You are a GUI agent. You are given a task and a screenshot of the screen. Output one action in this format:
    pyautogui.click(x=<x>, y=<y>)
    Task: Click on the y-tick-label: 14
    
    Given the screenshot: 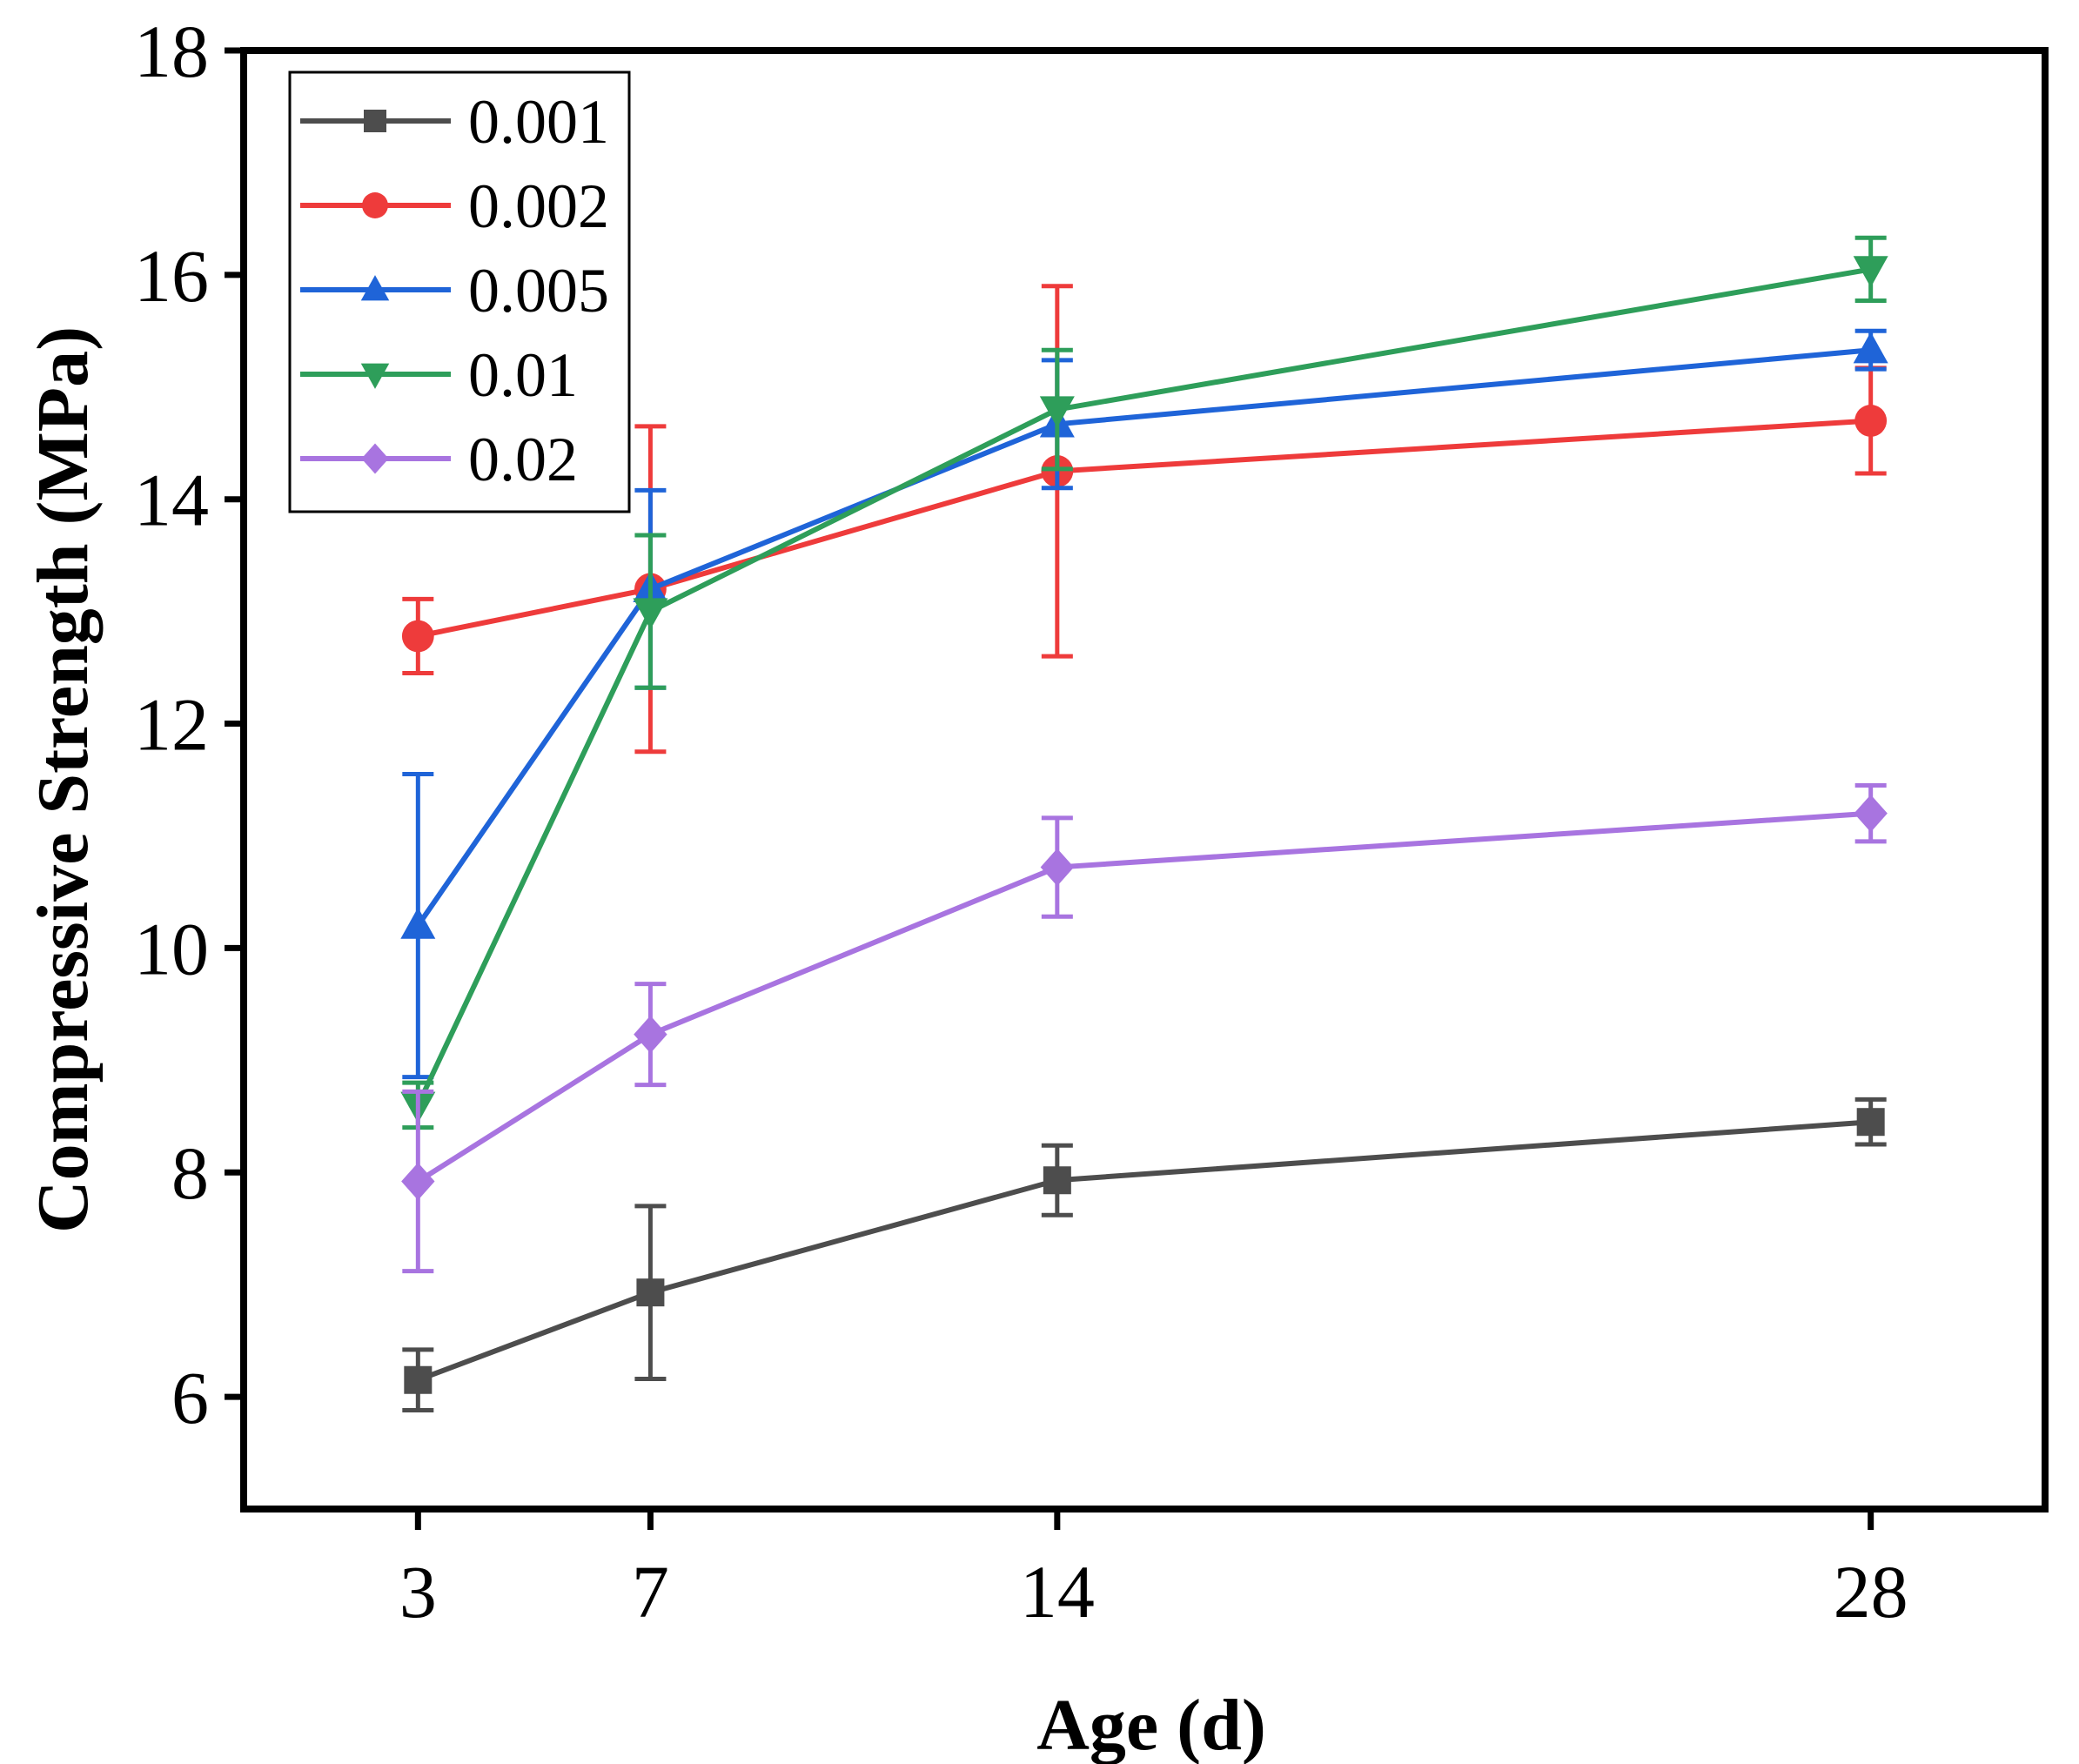 What is the action you would take?
    pyautogui.click(x=171, y=501)
    